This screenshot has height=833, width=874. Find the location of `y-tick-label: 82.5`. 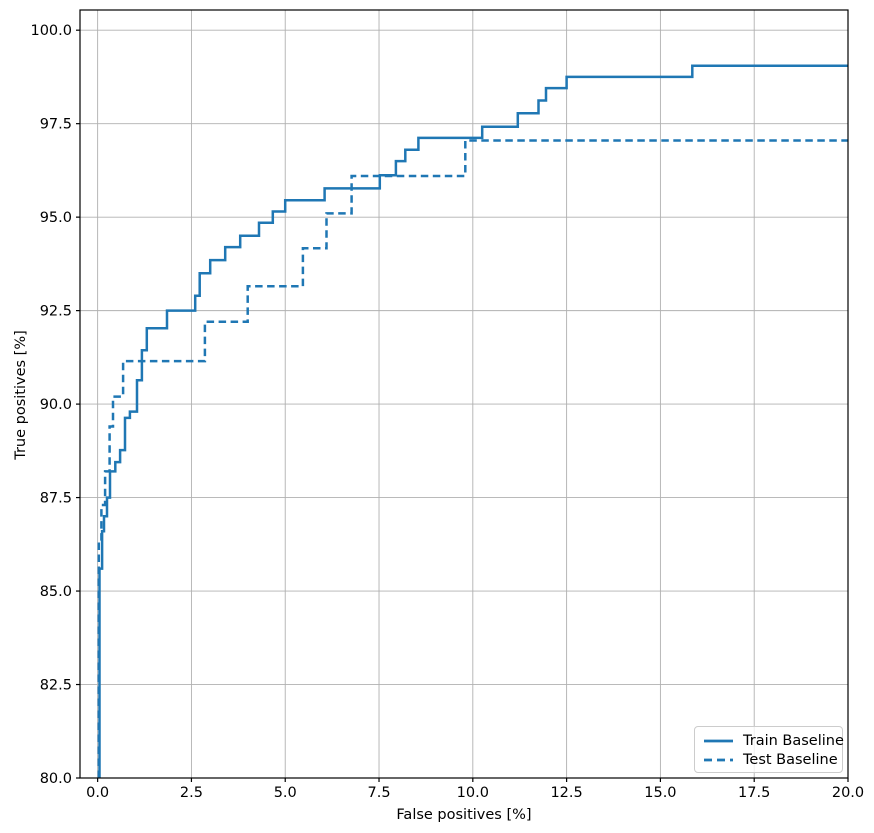

y-tick-label: 82.5 is located at coordinates (56, 686).